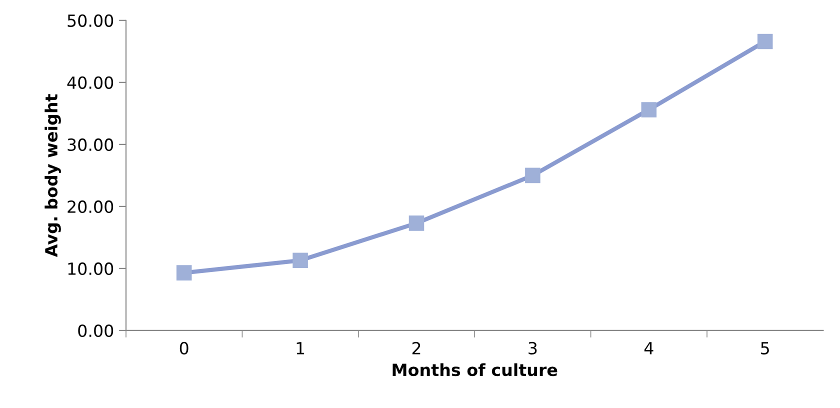 The image size is (840, 408). Describe the element at coordinates (765, 348) in the screenshot. I see `x-tick-label: 5` at that location.